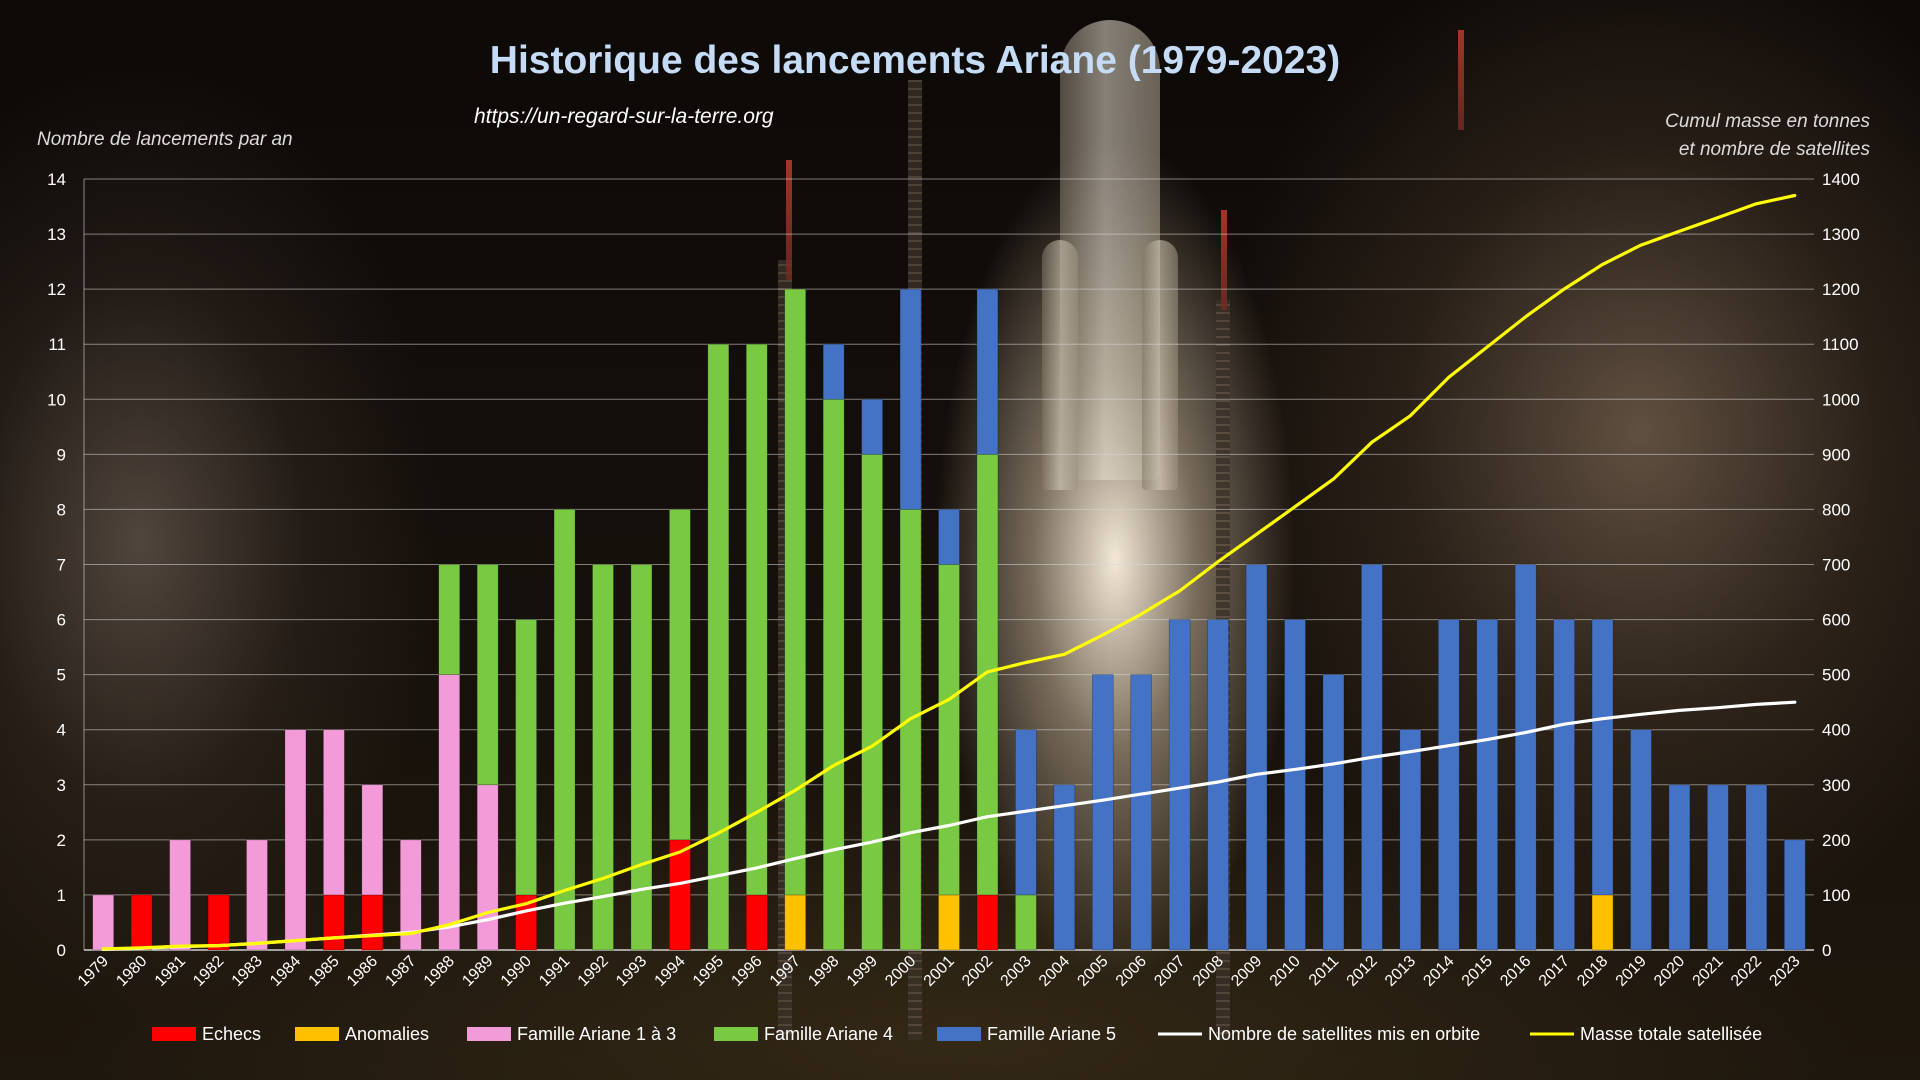  Describe the element at coordinates (1836, 509) in the screenshot. I see `y2-tick-label: 800` at that location.